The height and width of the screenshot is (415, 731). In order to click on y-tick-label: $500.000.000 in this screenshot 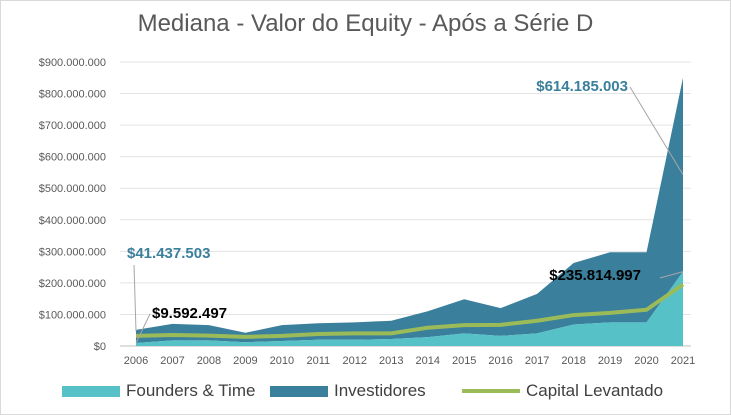, I will do `click(72, 189)`.